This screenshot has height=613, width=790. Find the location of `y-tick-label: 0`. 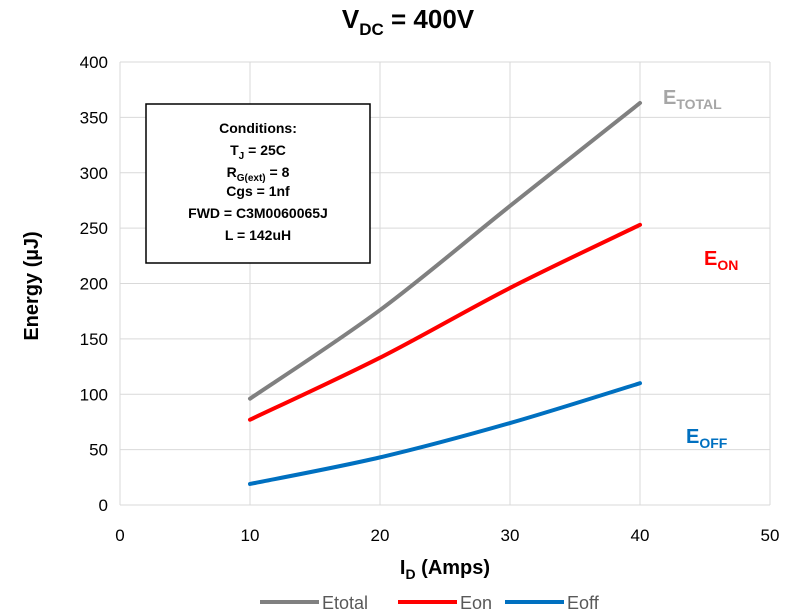

y-tick-label: 0 is located at coordinates (103, 505).